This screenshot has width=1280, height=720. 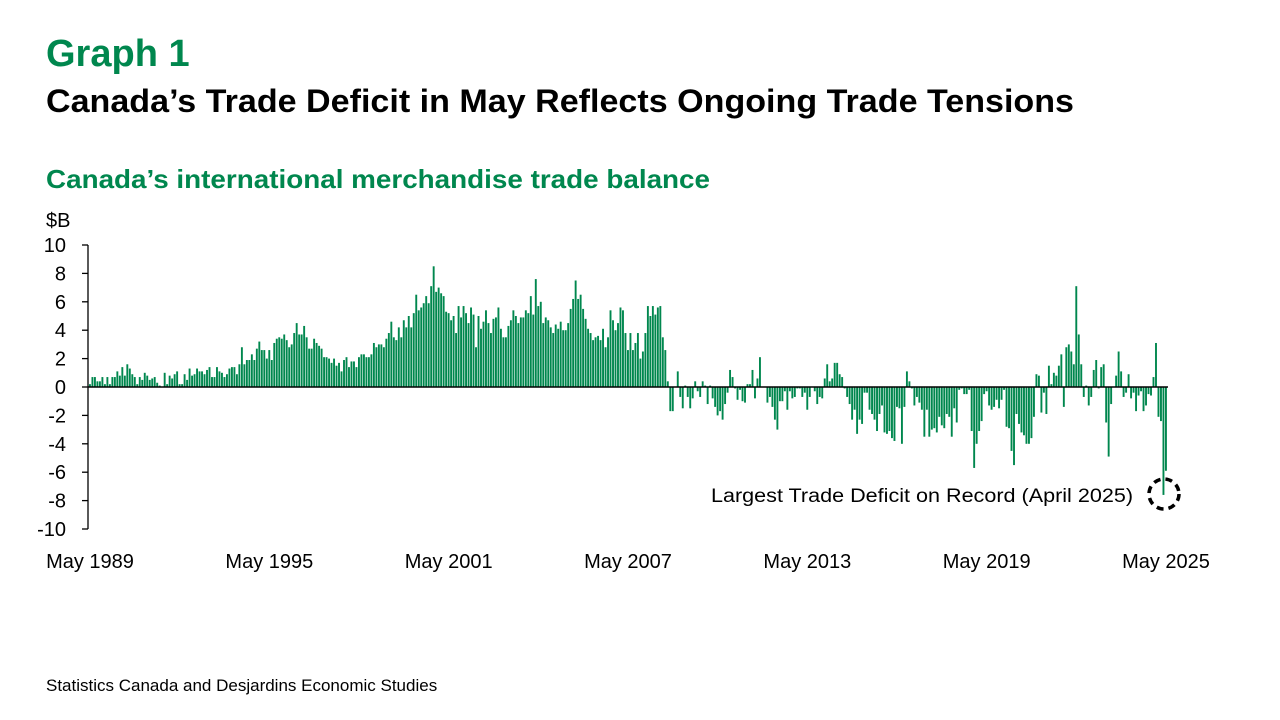 I want to click on x-tick-label: May 2007, so click(x=628, y=562).